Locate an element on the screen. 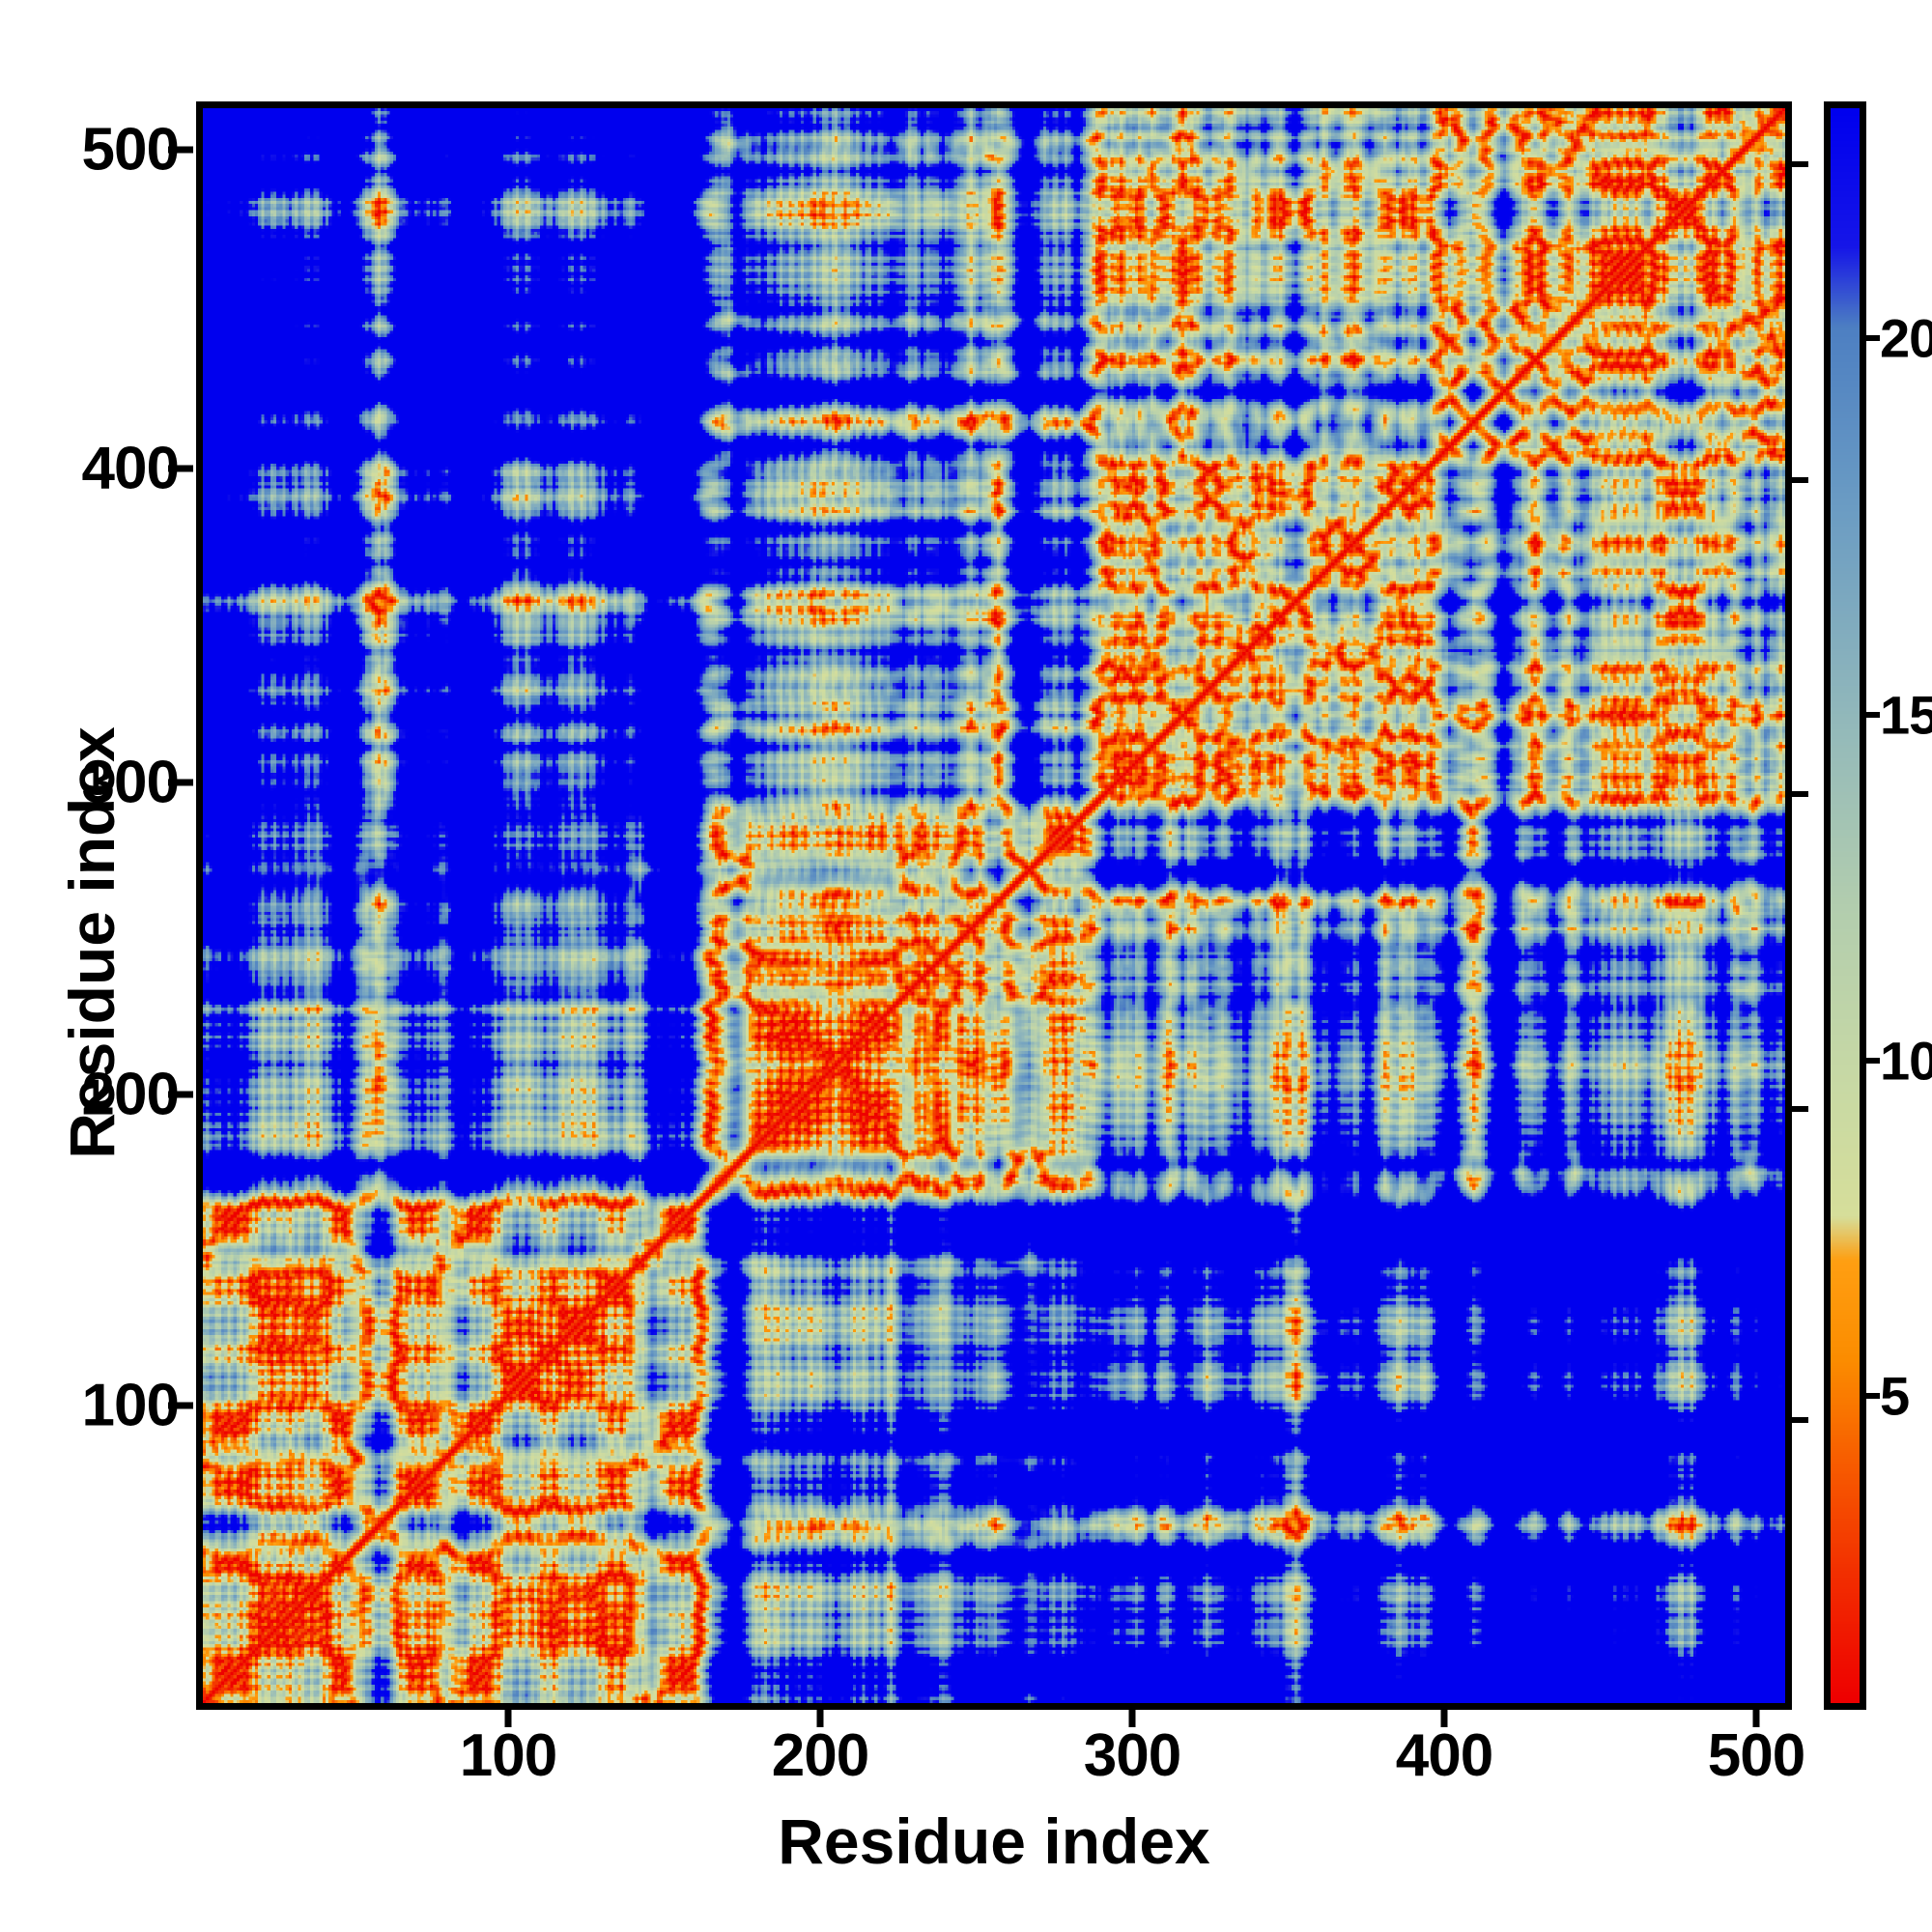 This screenshot has height=1932, width=1932. y-axis-title: Residue index is located at coordinates (92, 942).